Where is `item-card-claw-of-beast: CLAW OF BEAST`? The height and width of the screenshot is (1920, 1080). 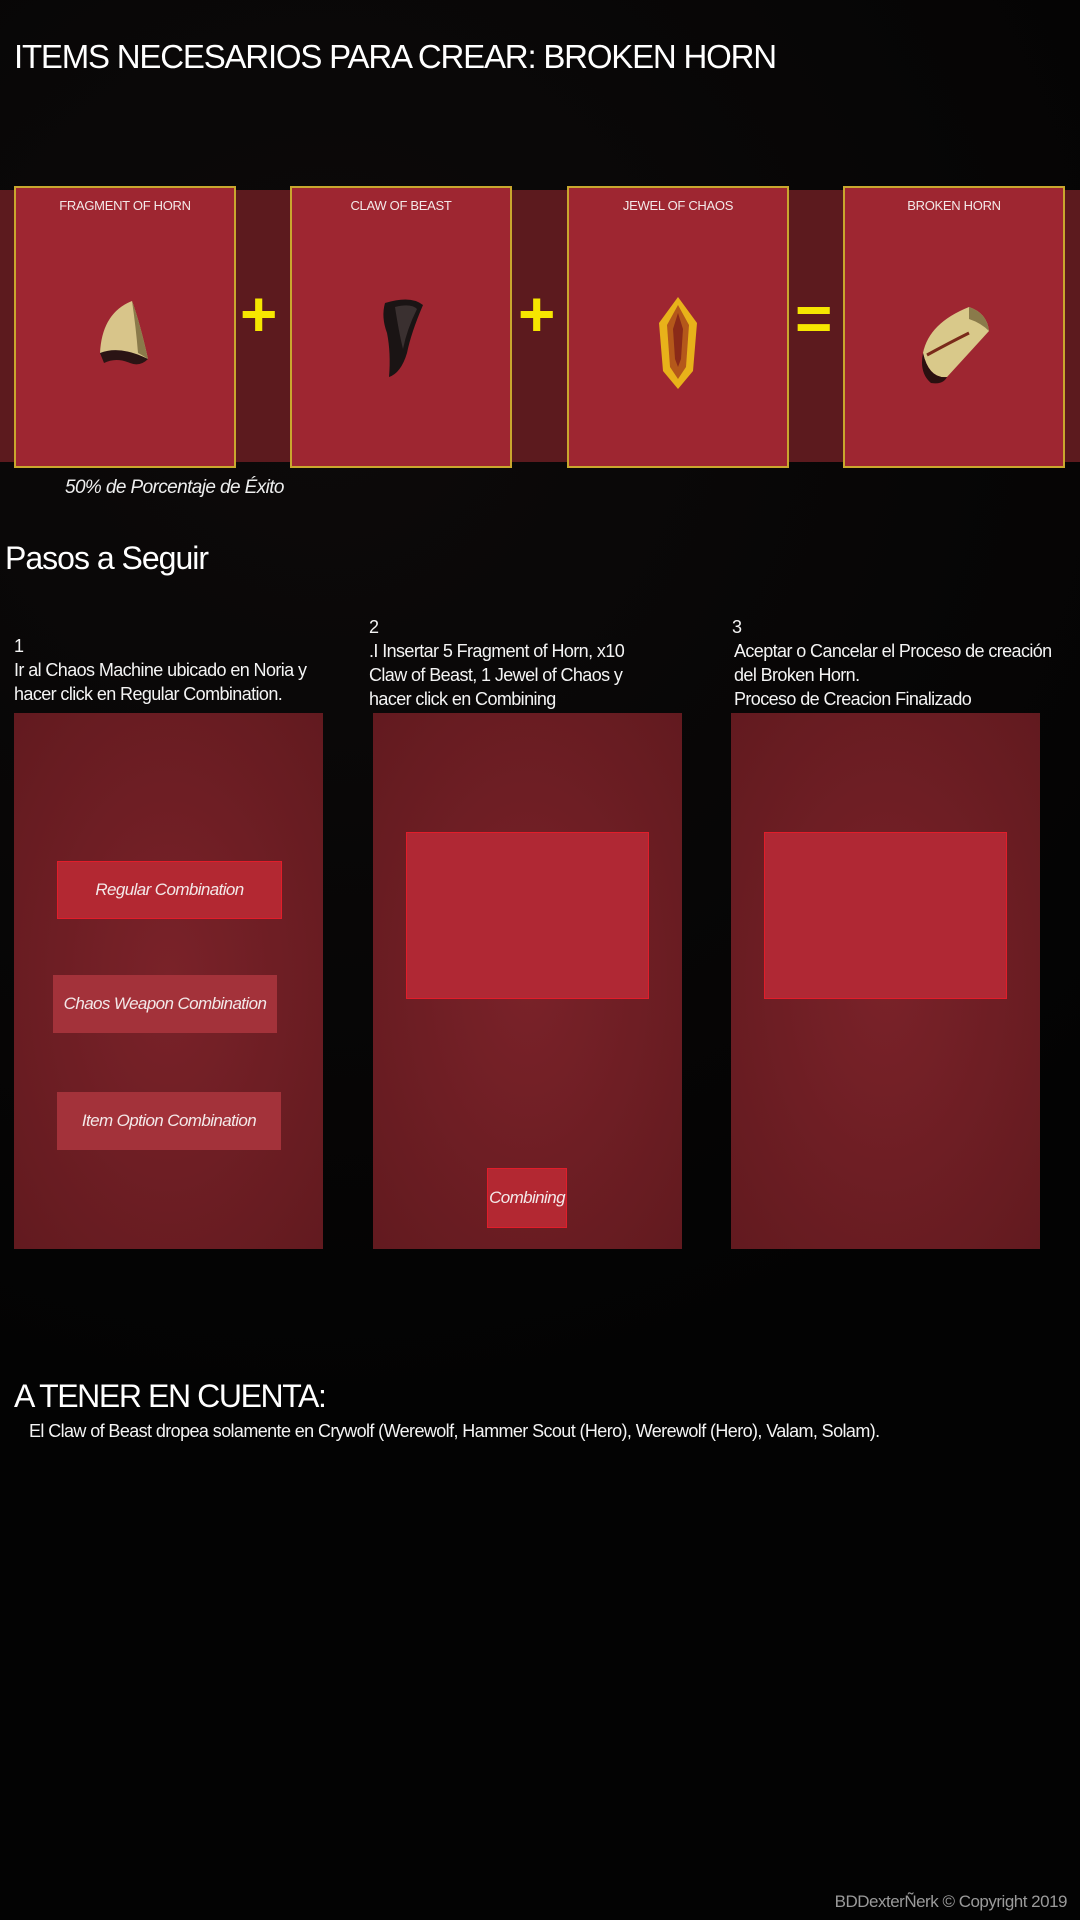 item-card-claw-of-beast: CLAW OF BEAST is located at coordinates (401, 327).